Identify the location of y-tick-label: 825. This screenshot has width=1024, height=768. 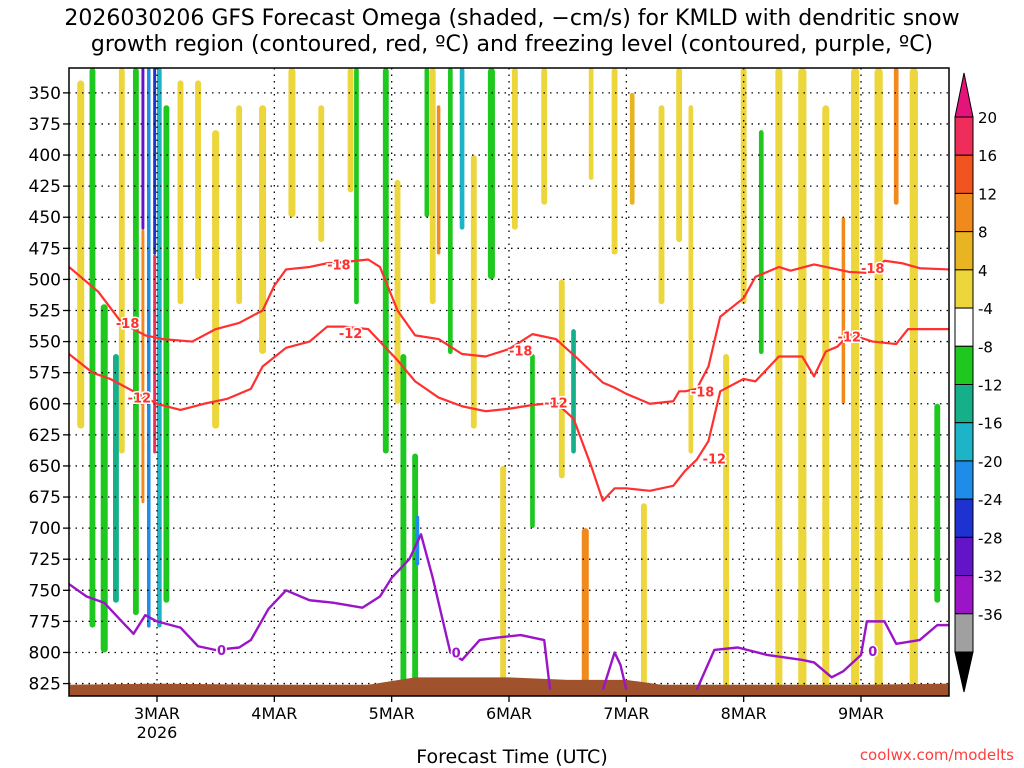
(45, 685).